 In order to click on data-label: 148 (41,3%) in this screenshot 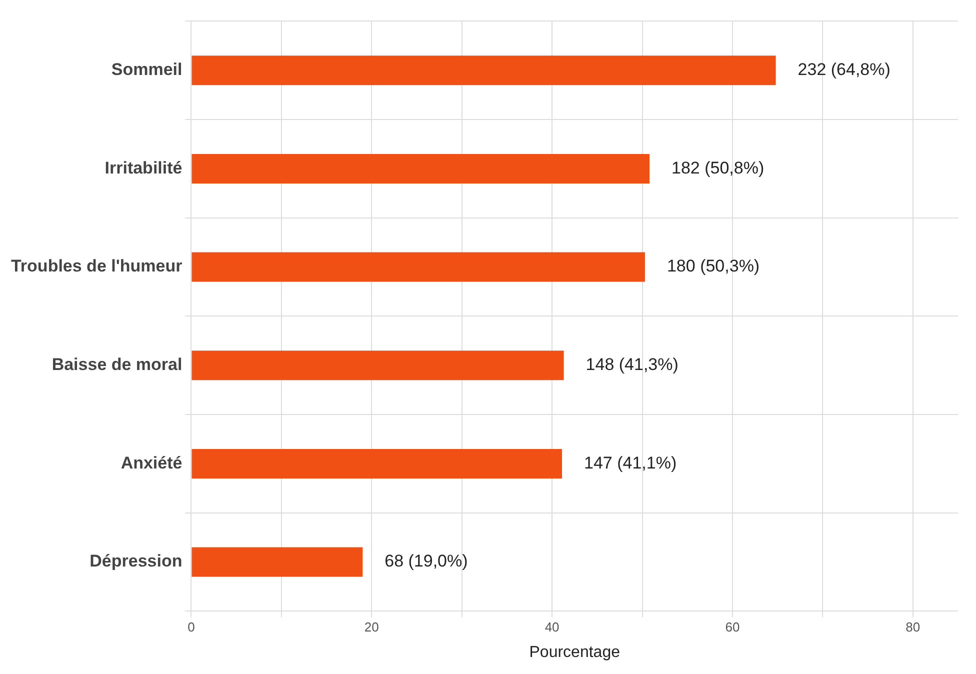, I will do `click(632, 364)`.